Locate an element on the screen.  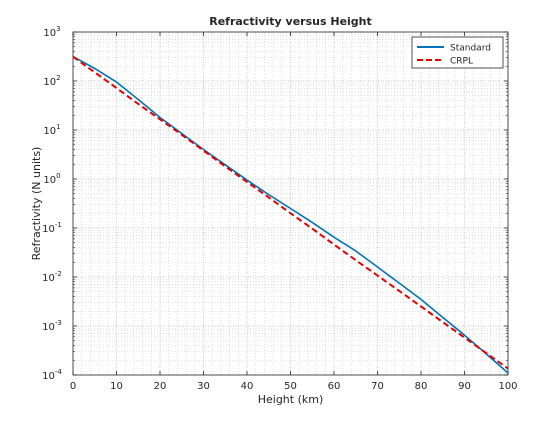
y-axis-title: Refractivity (N units) is located at coordinates (36, 204).